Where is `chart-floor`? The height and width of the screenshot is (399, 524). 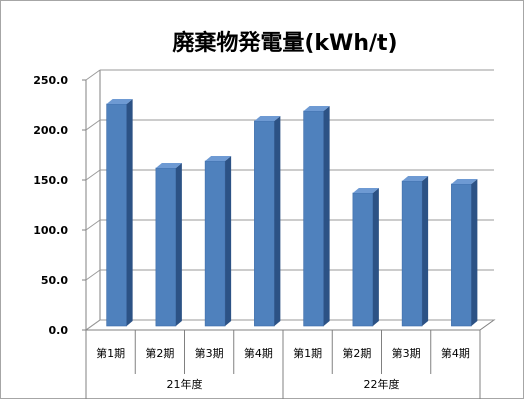 chart-floor is located at coordinates (290, 325).